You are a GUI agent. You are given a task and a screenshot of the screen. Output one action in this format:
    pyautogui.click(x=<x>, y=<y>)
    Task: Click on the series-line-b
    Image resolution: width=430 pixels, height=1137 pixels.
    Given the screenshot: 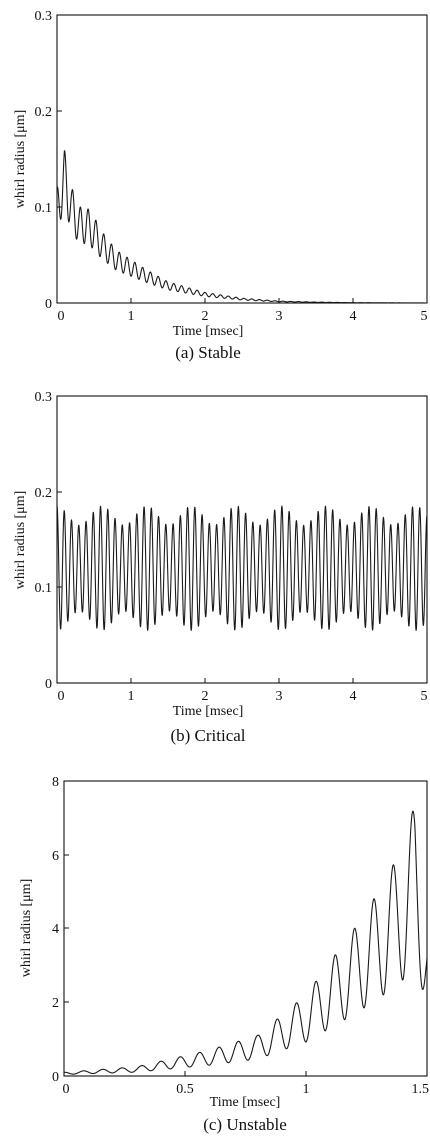 What is the action you would take?
    pyautogui.click(x=242, y=568)
    